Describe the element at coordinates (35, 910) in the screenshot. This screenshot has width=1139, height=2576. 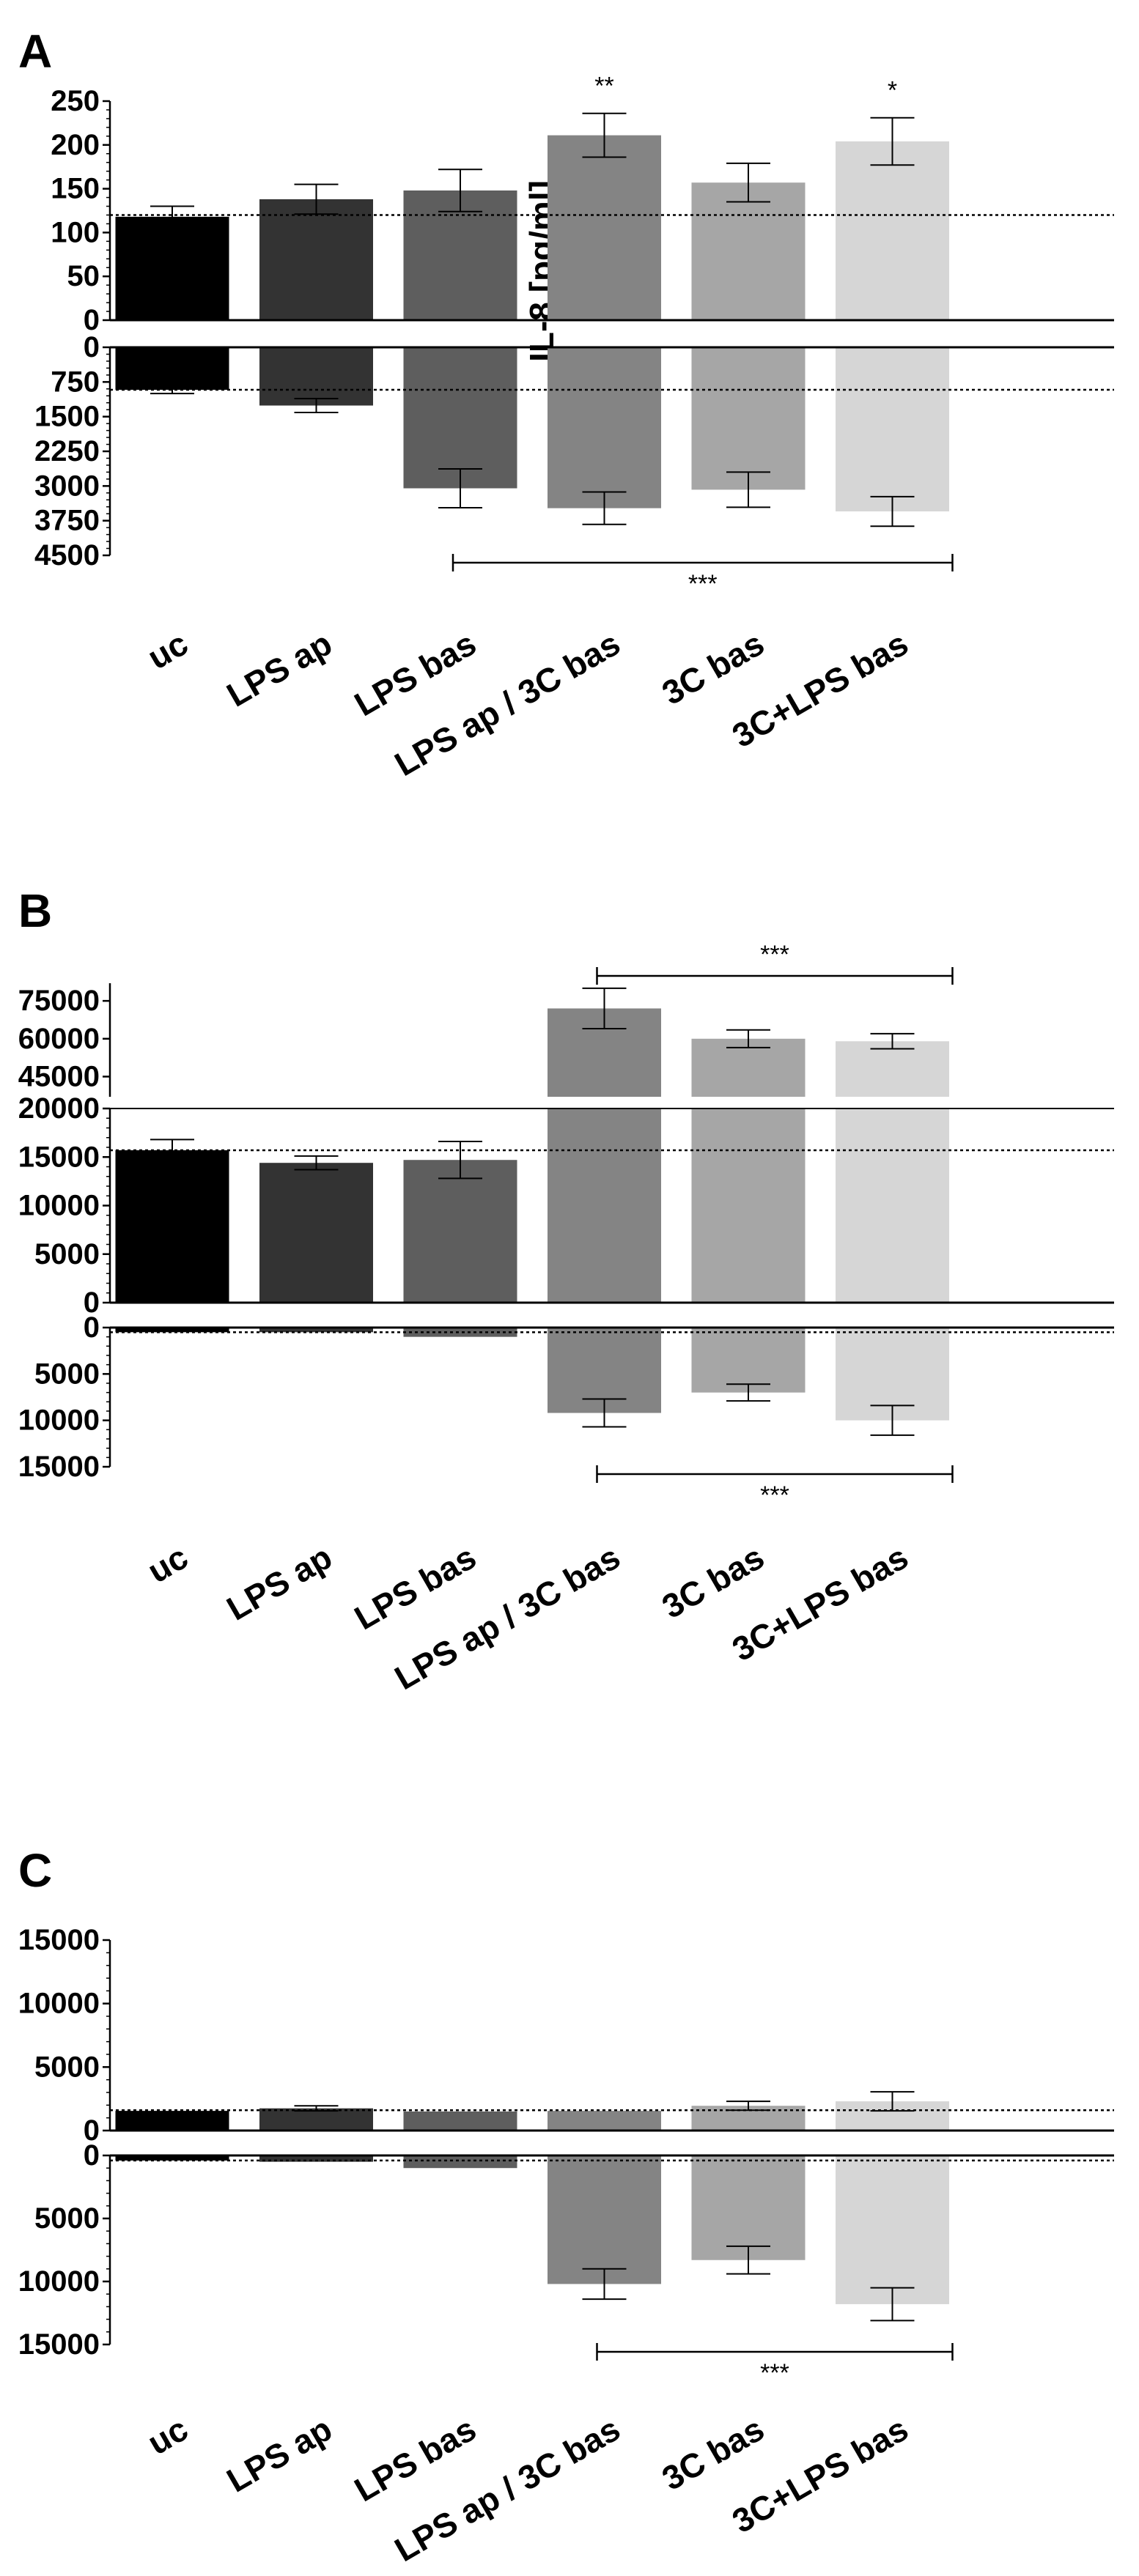
I see `panel-letter: B` at that location.